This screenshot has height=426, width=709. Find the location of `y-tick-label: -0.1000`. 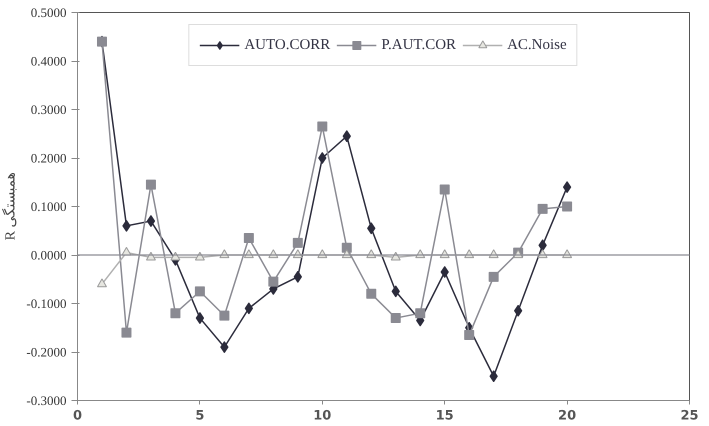

y-tick-label: -0.1000 is located at coordinates (46, 303).